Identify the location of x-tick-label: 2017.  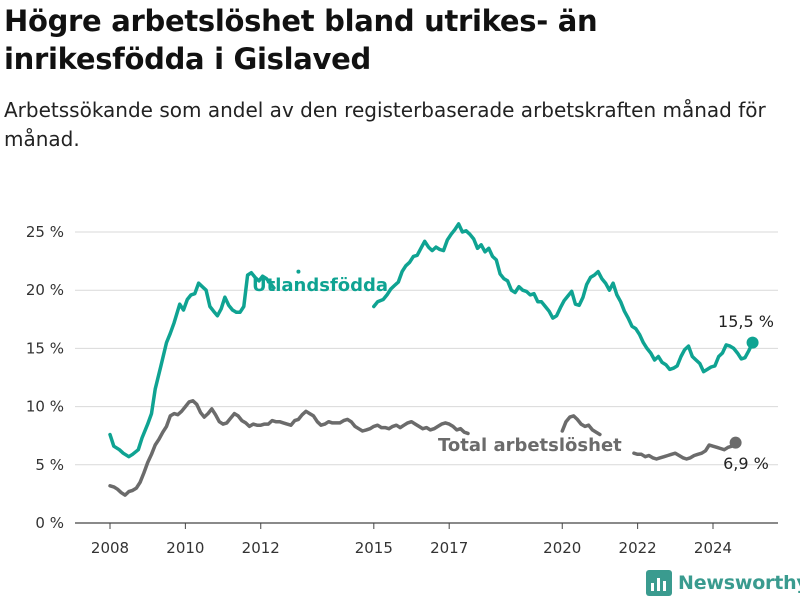
(449, 548).